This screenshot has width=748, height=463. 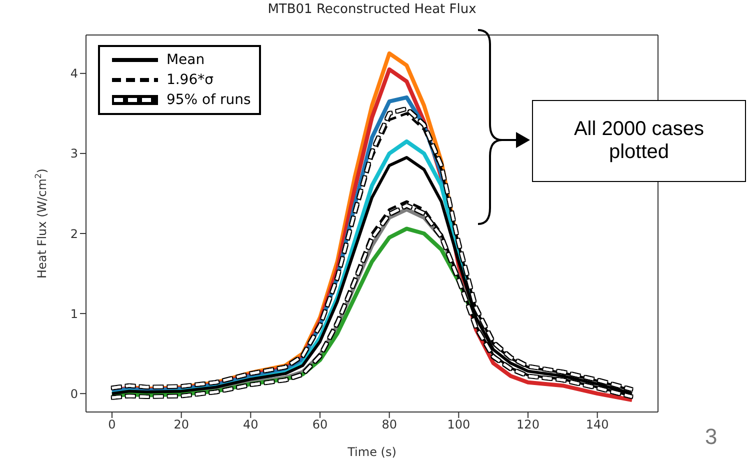 I want to click on y-tick-label: 0, so click(x=74, y=393).